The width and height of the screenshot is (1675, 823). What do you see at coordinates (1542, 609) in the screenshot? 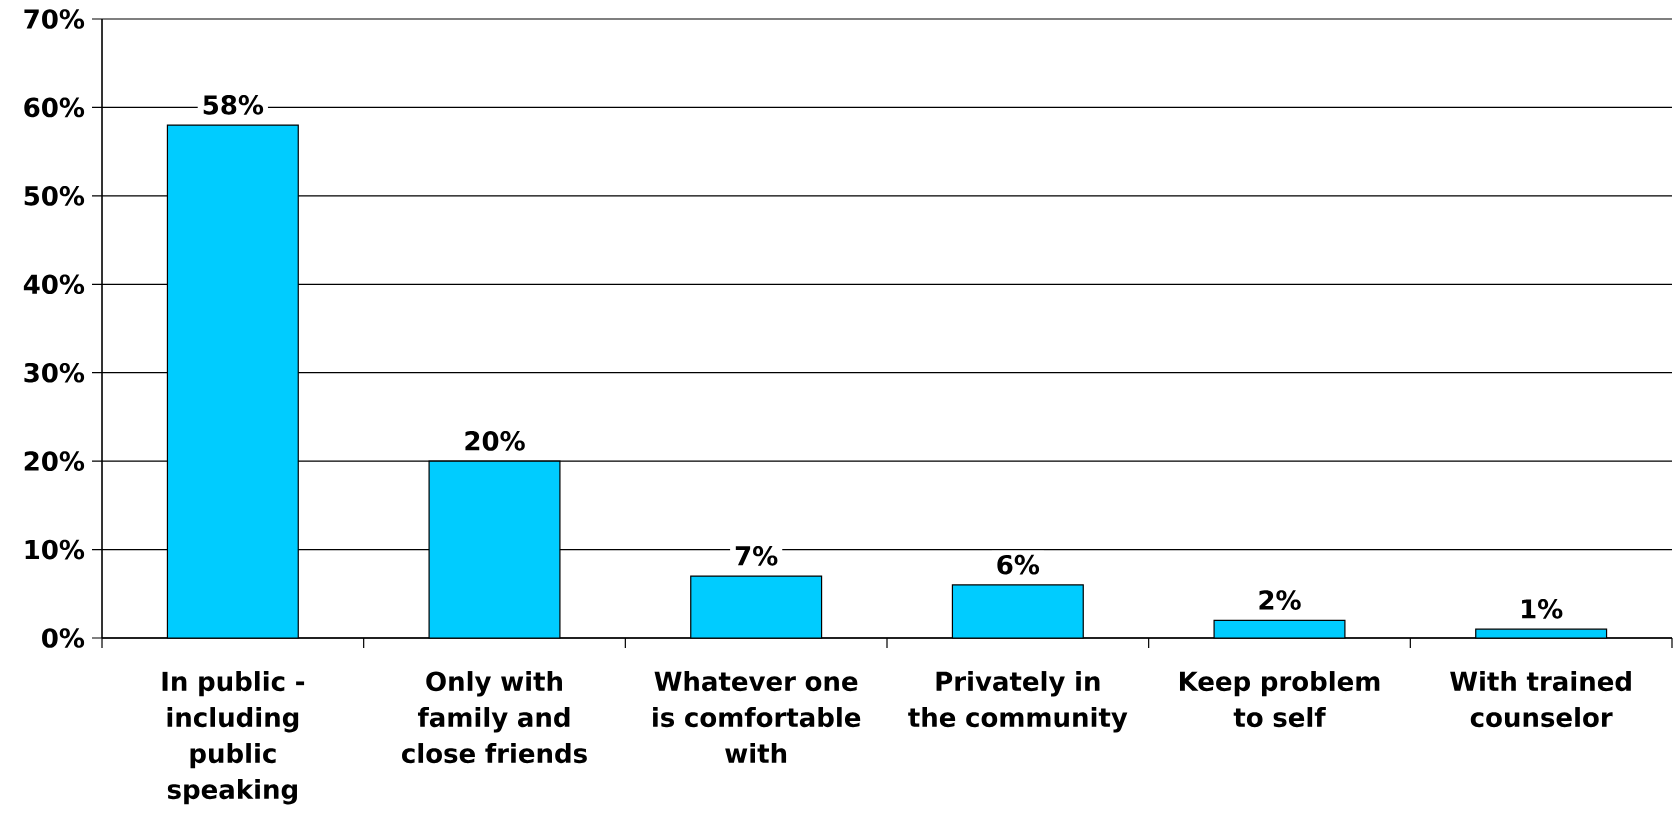
I see `data-label: 1%` at bounding box center [1542, 609].